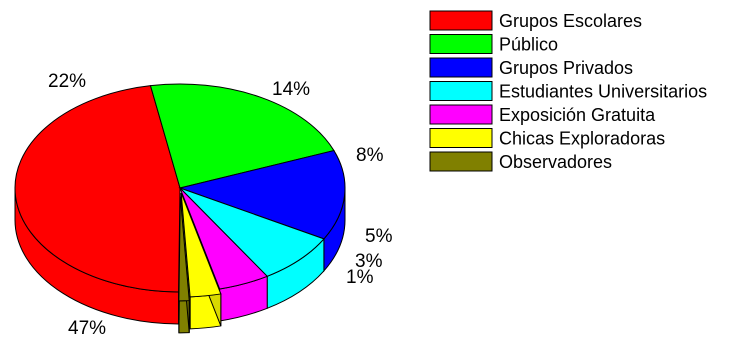  What do you see at coordinates (603, 92) in the screenshot?
I see `legend-label-3: Estudiantes Universitarios` at bounding box center [603, 92].